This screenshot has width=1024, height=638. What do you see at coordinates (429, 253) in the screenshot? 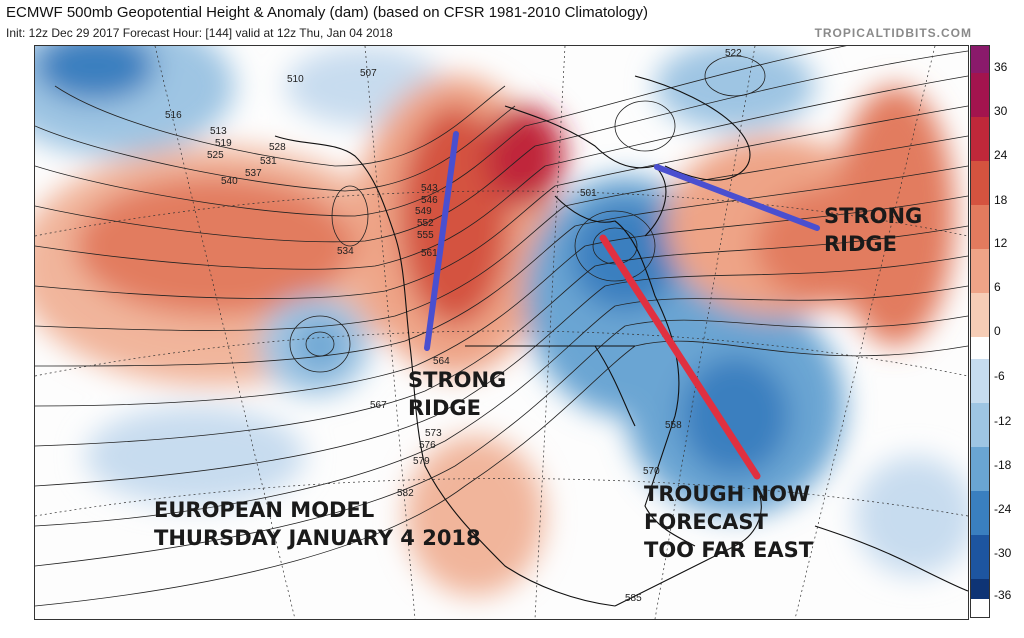
I see `height-label: 561` at bounding box center [429, 253].